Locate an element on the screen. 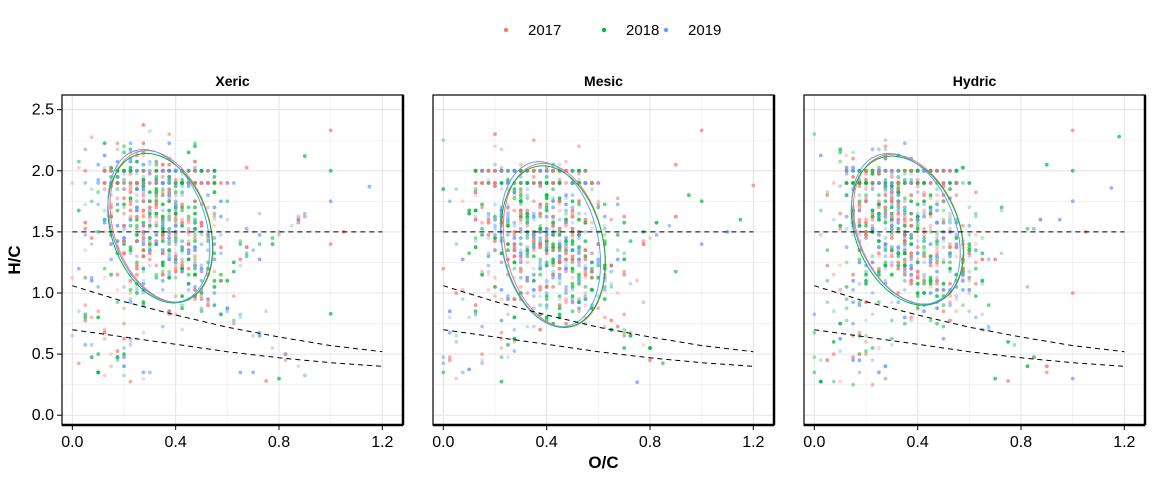 Image resolution: width=1152 pixels, height=485 pixels. x-tick-label: 0.0 is located at coordinates (443, 442).